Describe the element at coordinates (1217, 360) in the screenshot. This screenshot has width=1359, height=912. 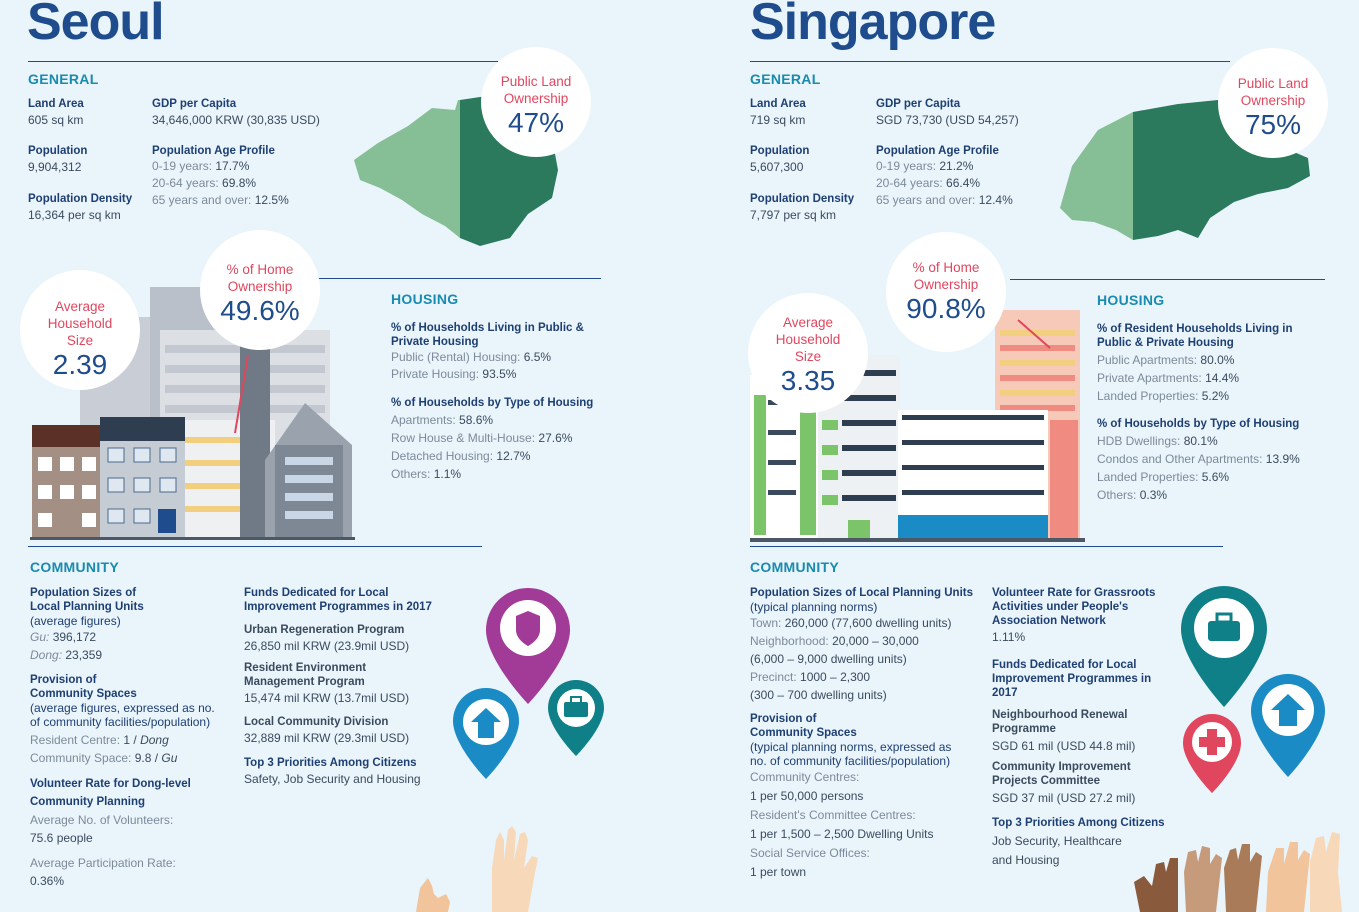
I see `item-value: 80.0%` at that location.